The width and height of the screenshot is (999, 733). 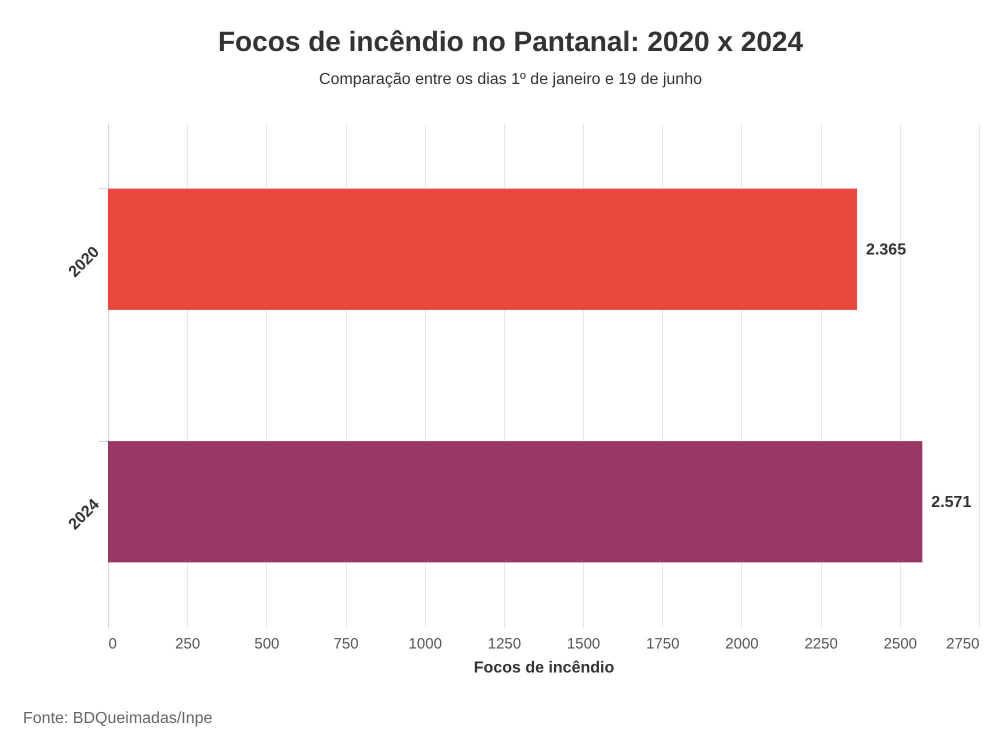 I want to click on x-tick-label: 2250, so click(x=821, y=644).